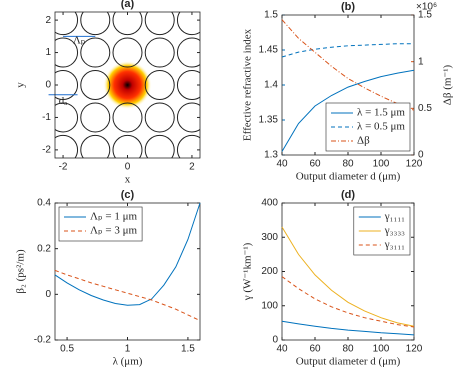 Image resolution: width=469 pixels, height=369 pixels. What do you see at coordinates (381, 113) in the screenshot?
I see `legend-label: λ = 1.5 μm` at bounding box center [381, 113].